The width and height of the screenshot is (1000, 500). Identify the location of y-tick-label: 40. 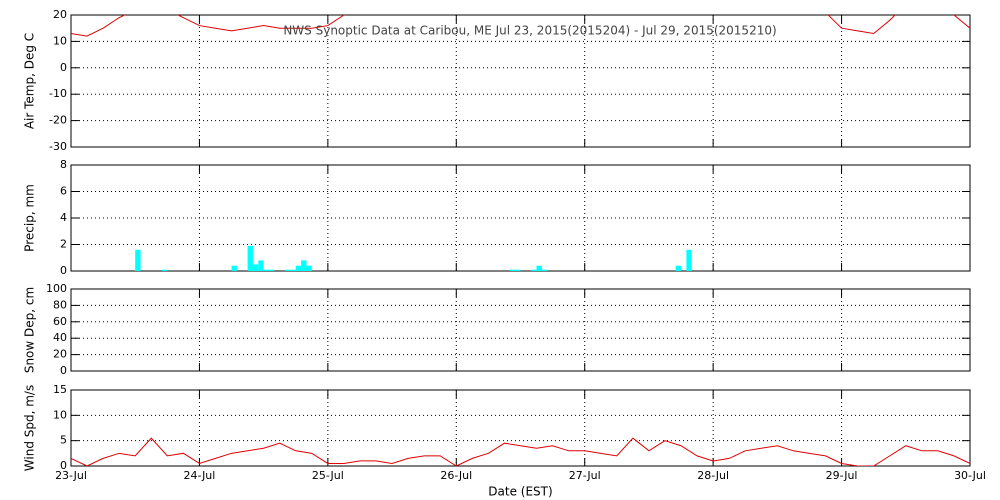
(60, 337).